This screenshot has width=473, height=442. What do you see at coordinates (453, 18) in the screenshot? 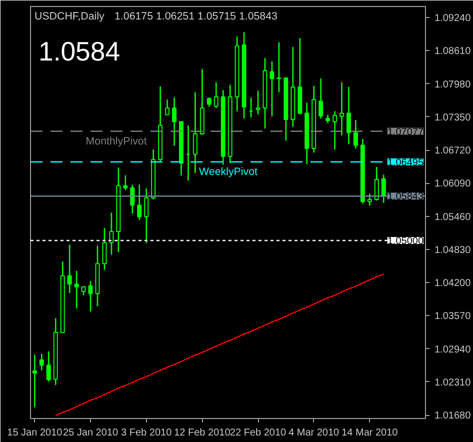
I see `y-tick-label: 1.09240` at bounding box center [453, 18].